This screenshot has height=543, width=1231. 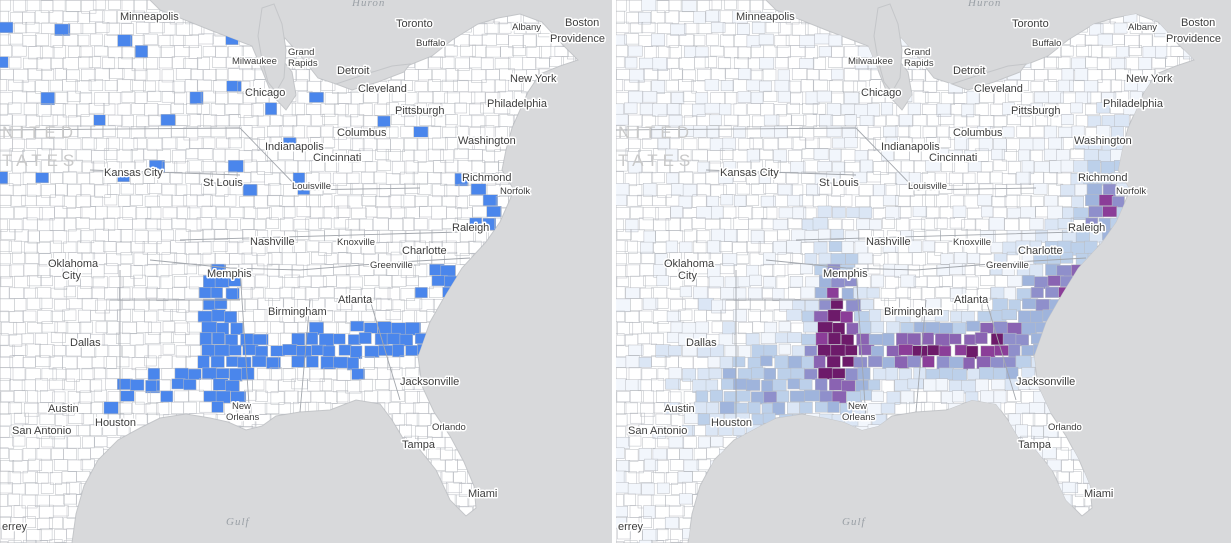 What do you see at coordinates (972, 242) in the screenshot?
I see `city-label-knoxville: Knoxville` at bounding box center [972, 242].